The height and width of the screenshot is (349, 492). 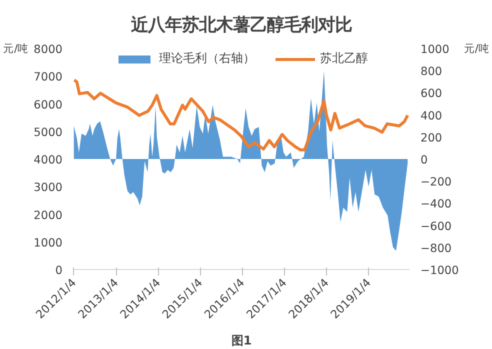 I want to click on y2-tick-label: 0, so click(x=424, y=159).